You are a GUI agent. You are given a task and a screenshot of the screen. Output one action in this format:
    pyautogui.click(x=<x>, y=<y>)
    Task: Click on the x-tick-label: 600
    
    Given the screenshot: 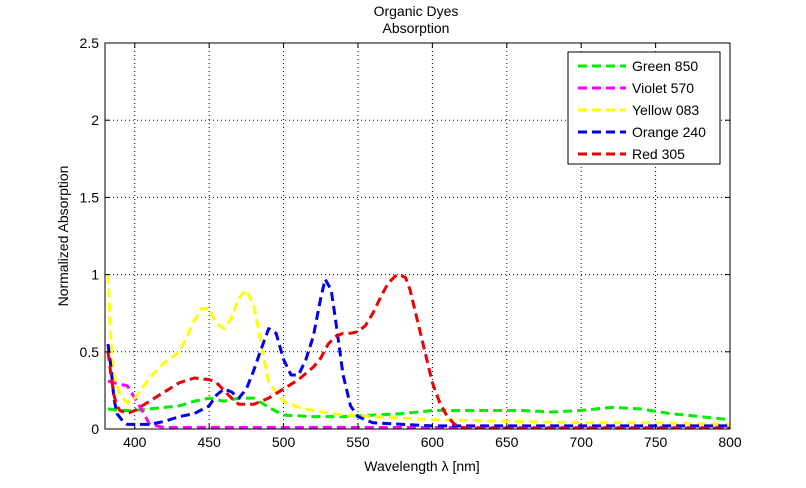 What is the action you would take?
    pyautogui.click(x=433, y=442)
    